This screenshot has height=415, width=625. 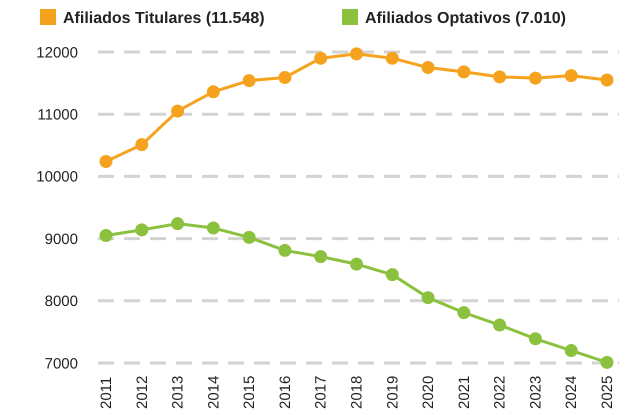 I want to click on x-tick-label: 2016, so click(x=285, y=392).